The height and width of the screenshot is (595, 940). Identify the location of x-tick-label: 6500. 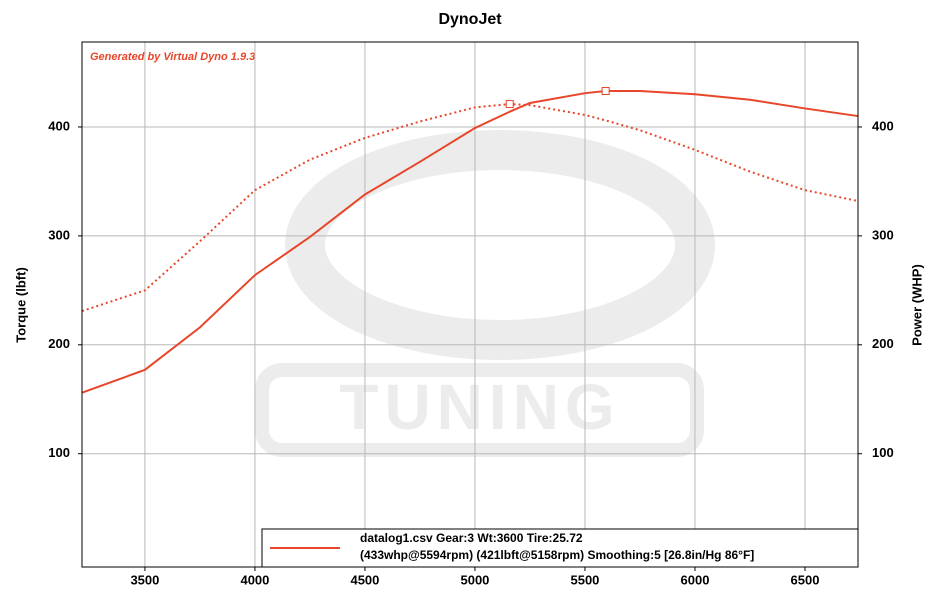
(805, 579).